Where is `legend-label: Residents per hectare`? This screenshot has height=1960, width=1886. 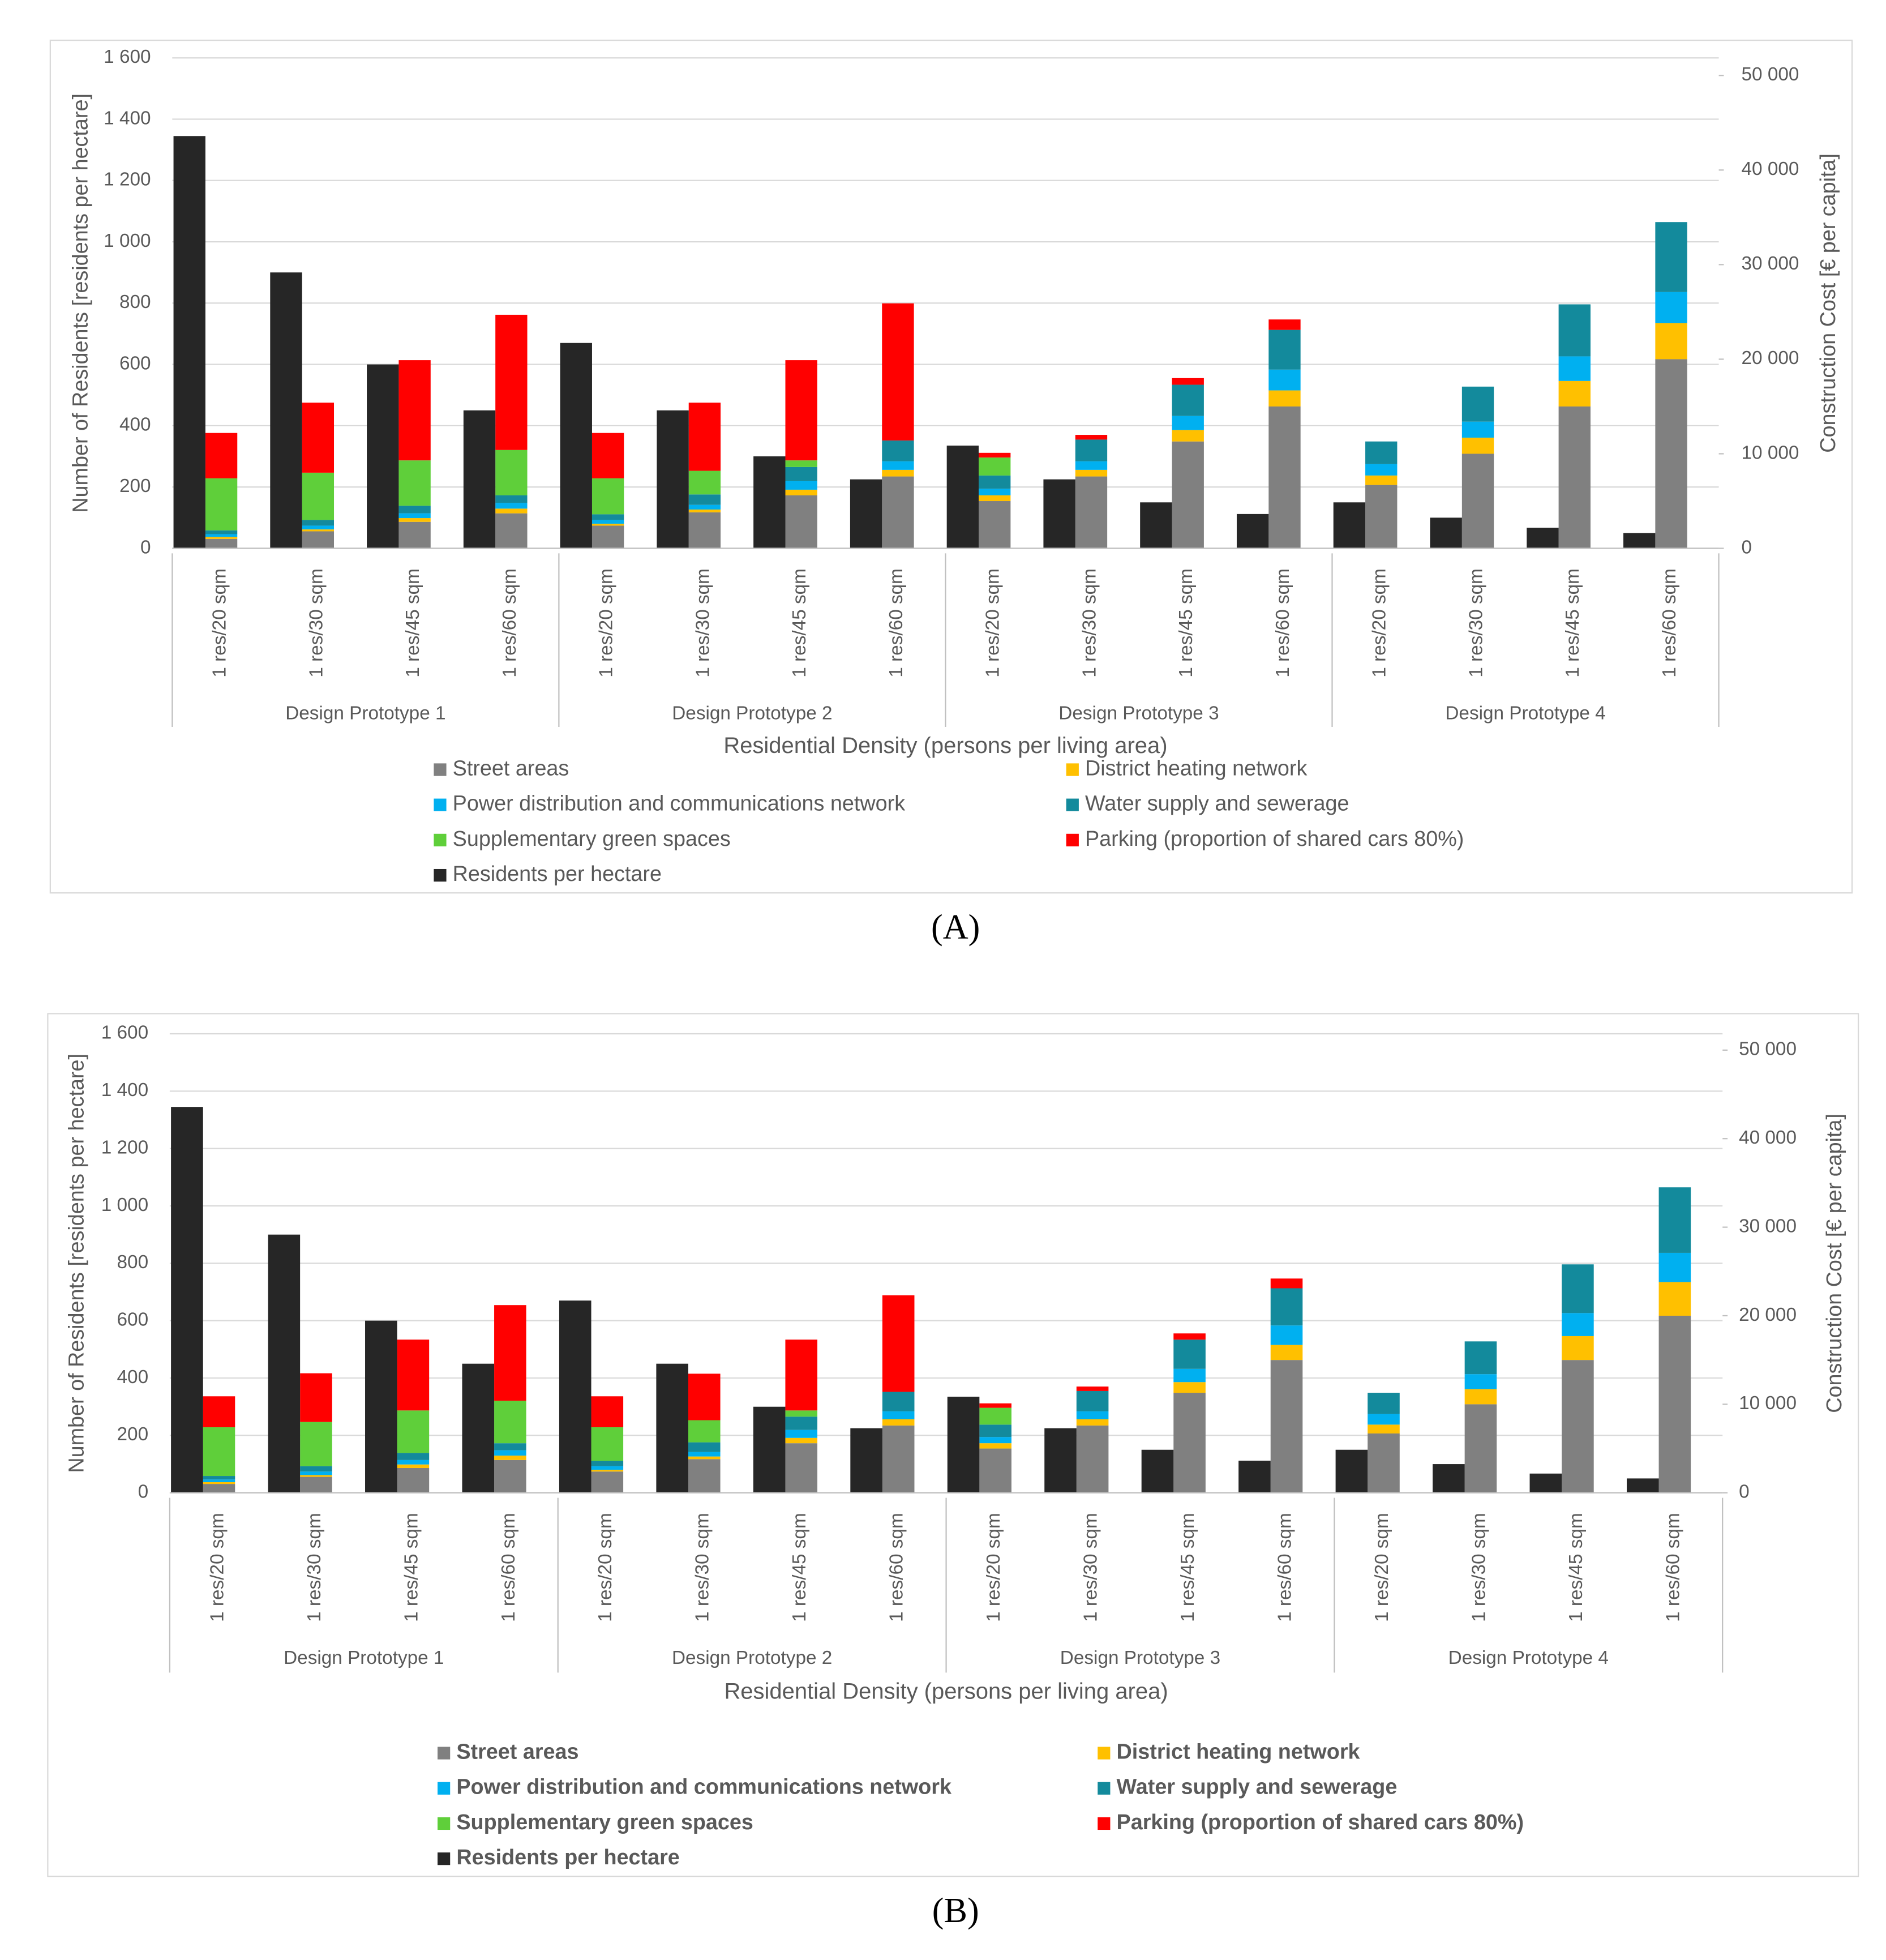 legend-label: Residents per hectare is located at coordinates (567, 1857).